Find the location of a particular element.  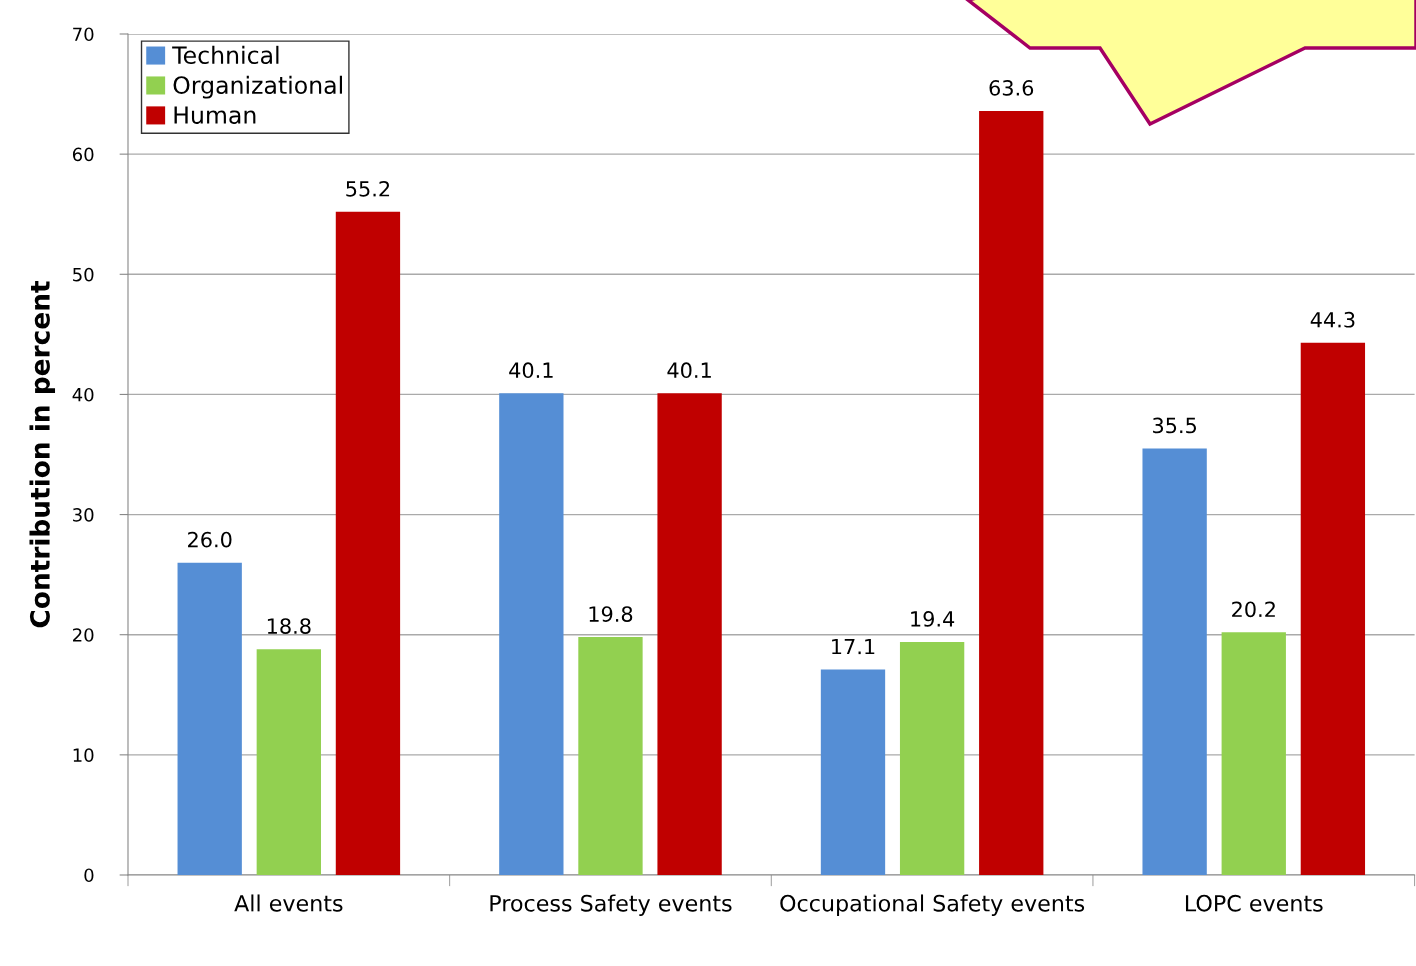

data-label: 19.8 is located at coordinates (611, 614).